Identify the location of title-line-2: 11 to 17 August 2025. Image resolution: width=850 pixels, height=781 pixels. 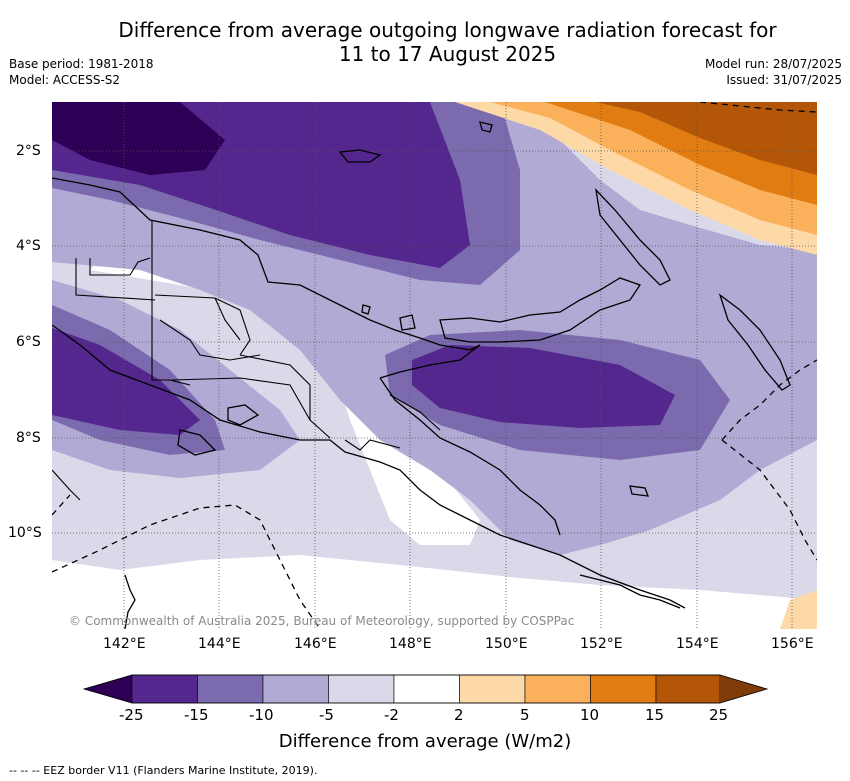
(447, 54).